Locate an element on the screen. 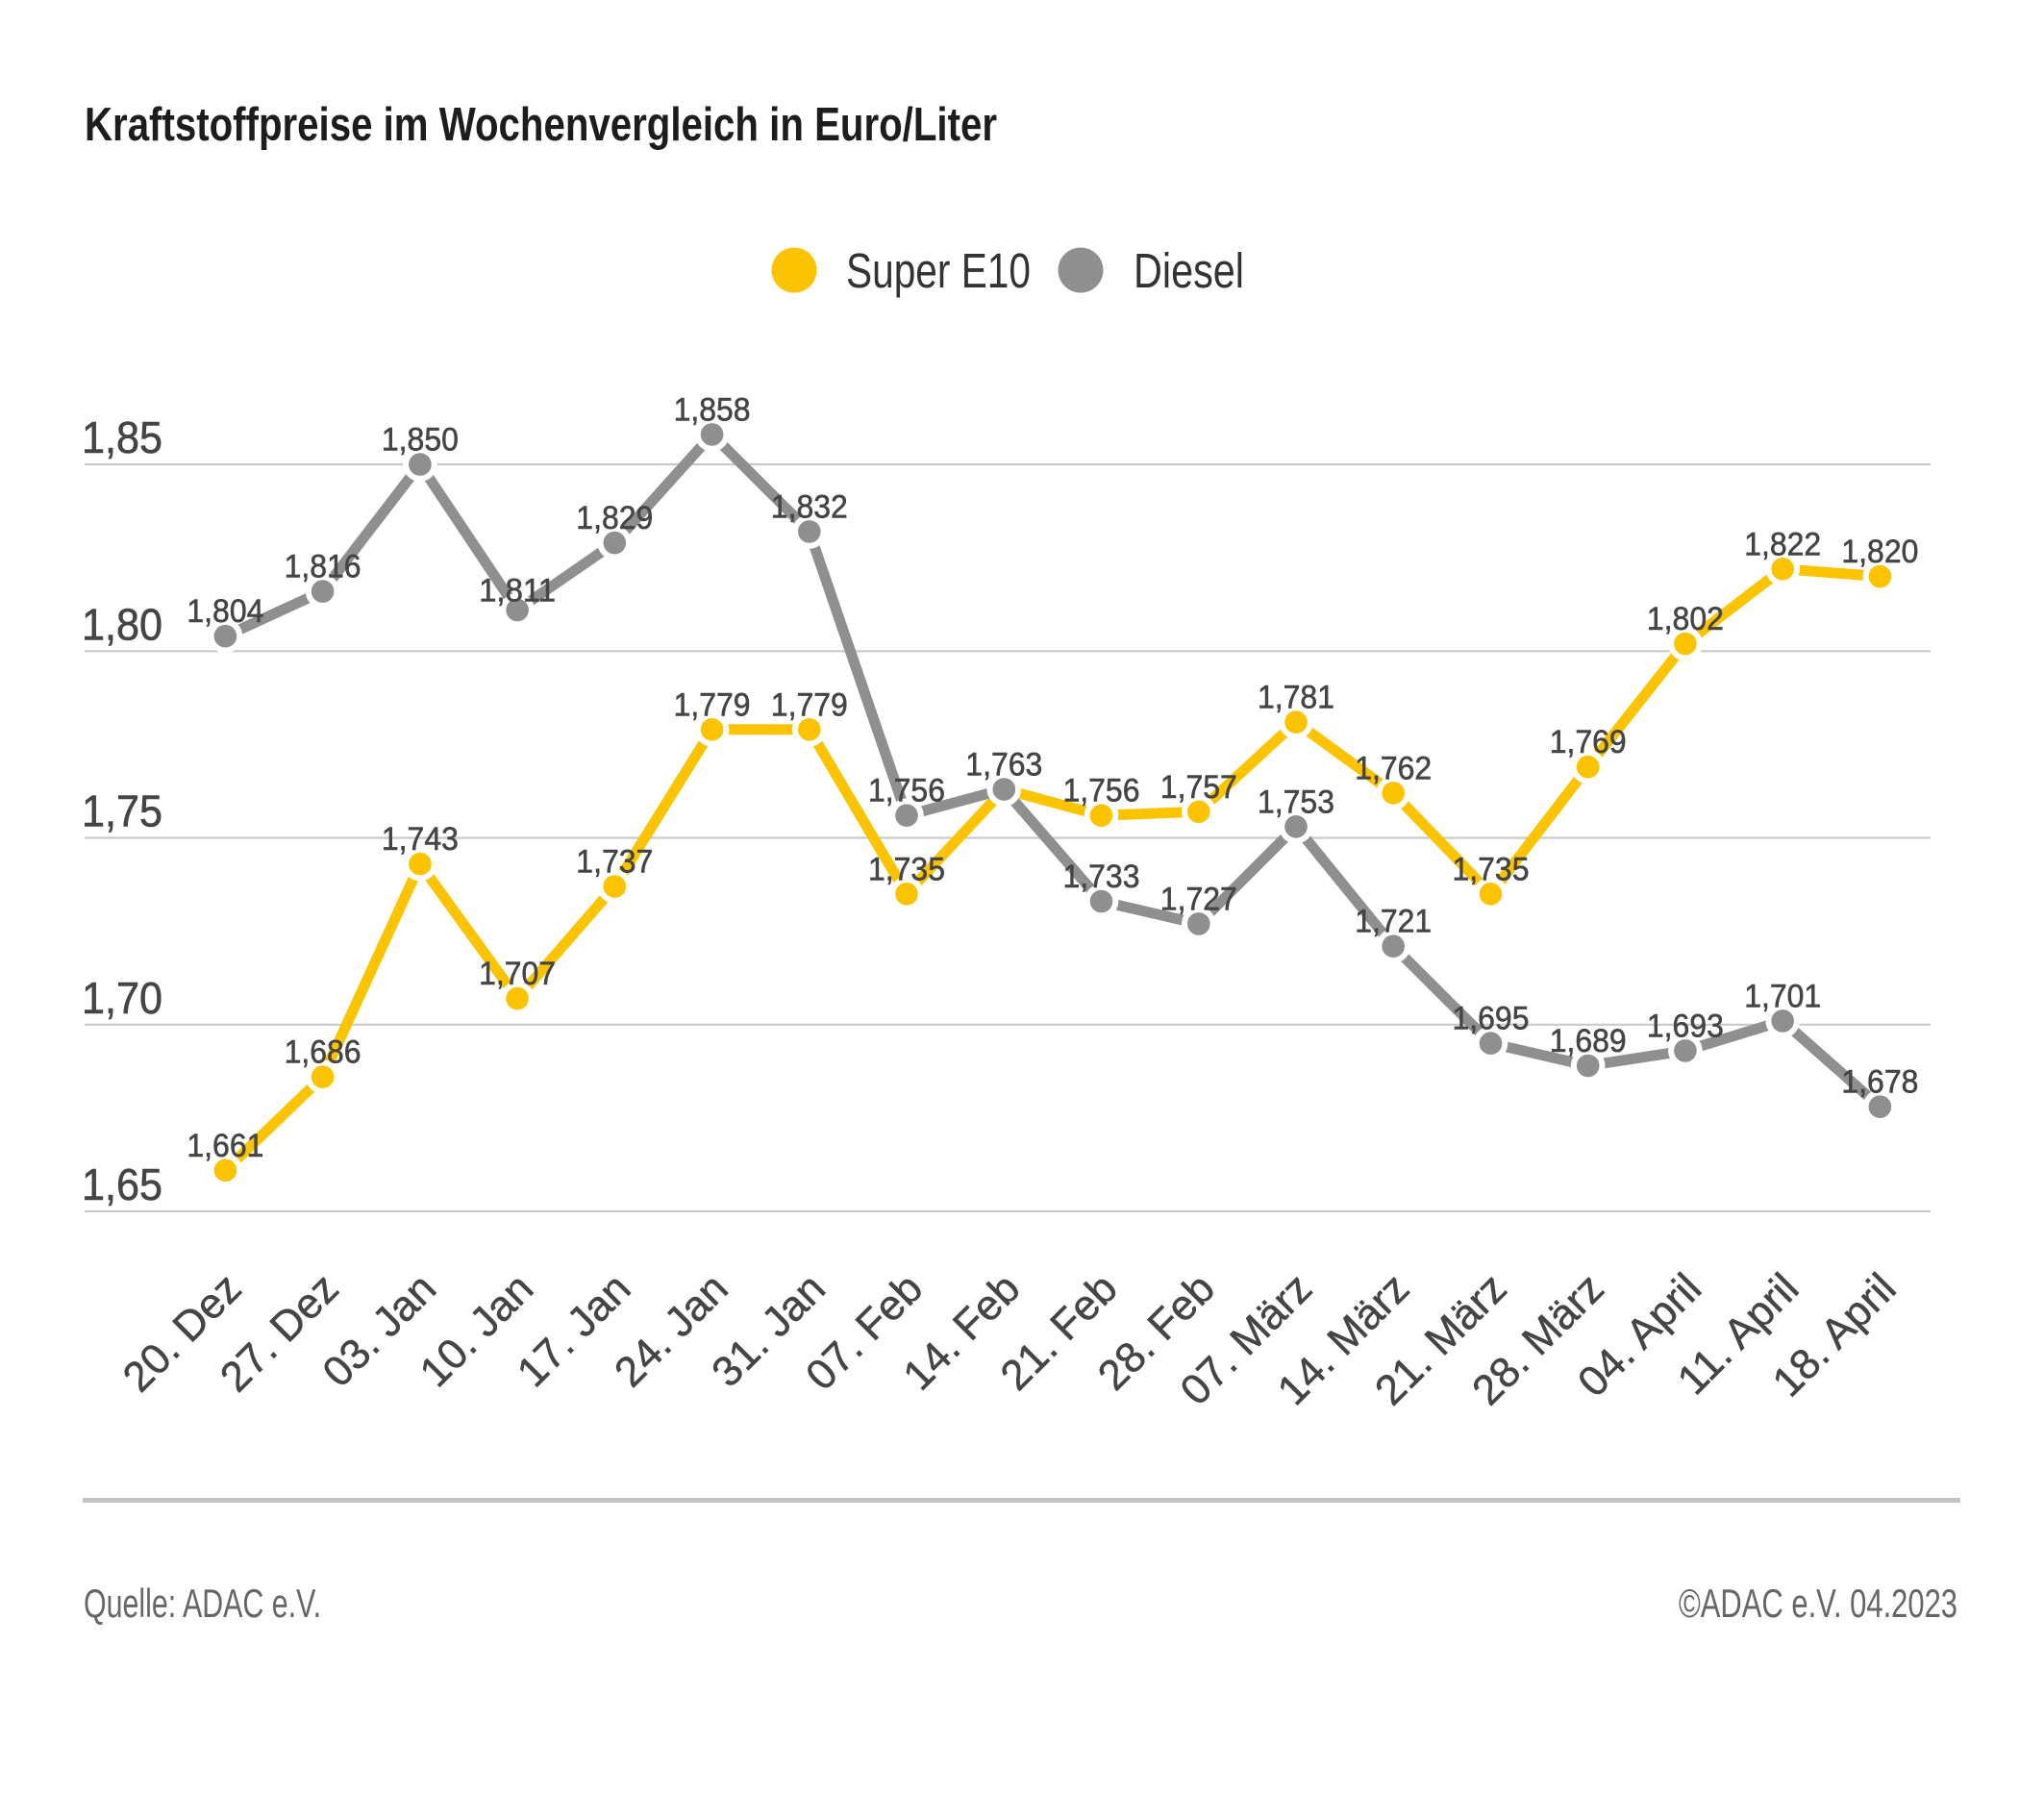 The image size is (2044, 1793). svg-text: Super E10 is located at coordinates (938, 270).